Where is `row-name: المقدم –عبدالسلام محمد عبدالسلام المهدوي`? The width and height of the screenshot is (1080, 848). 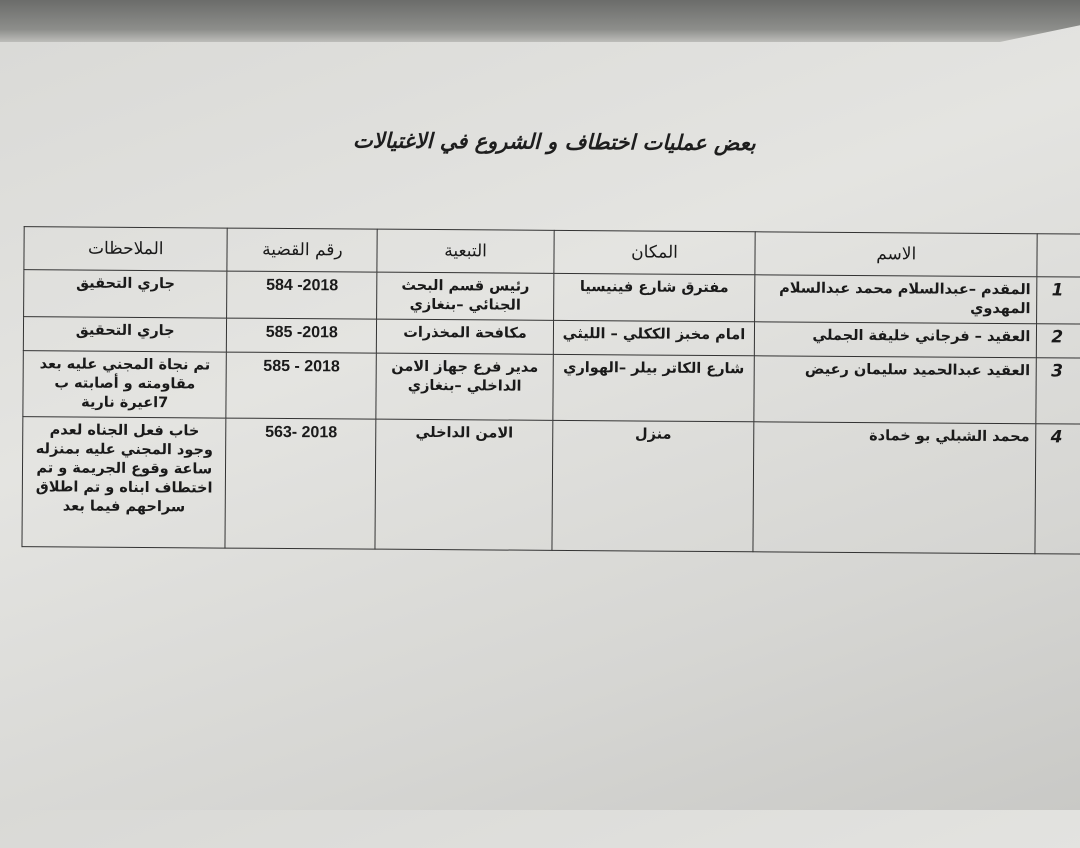 row-name: المقدم –عبدالسلام محمد عبدالسلام المهدوي is located at coordinates (896, 299).